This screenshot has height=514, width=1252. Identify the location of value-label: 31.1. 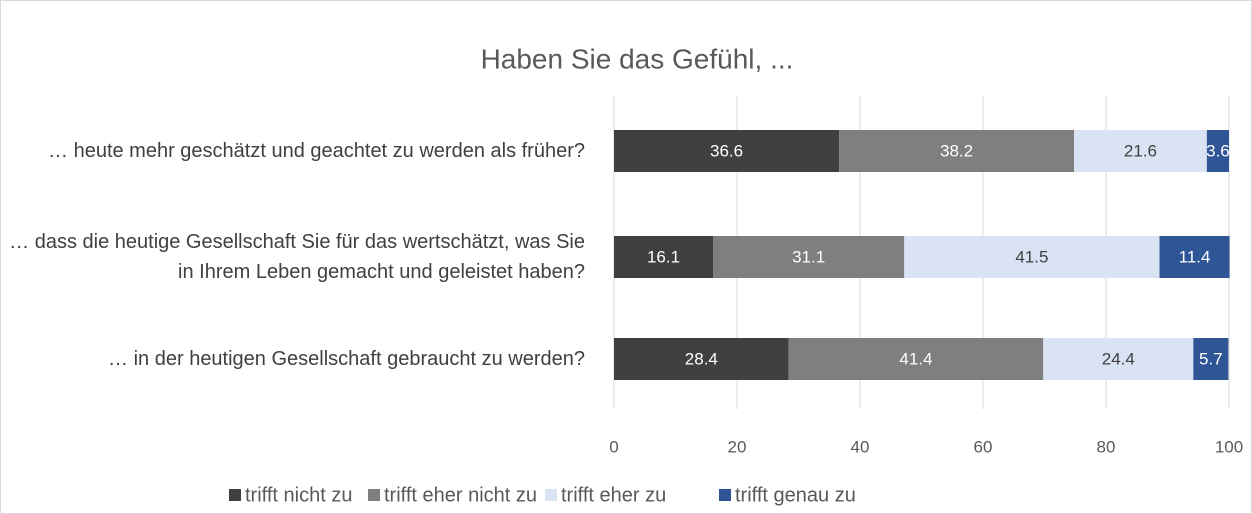
(808, 256).